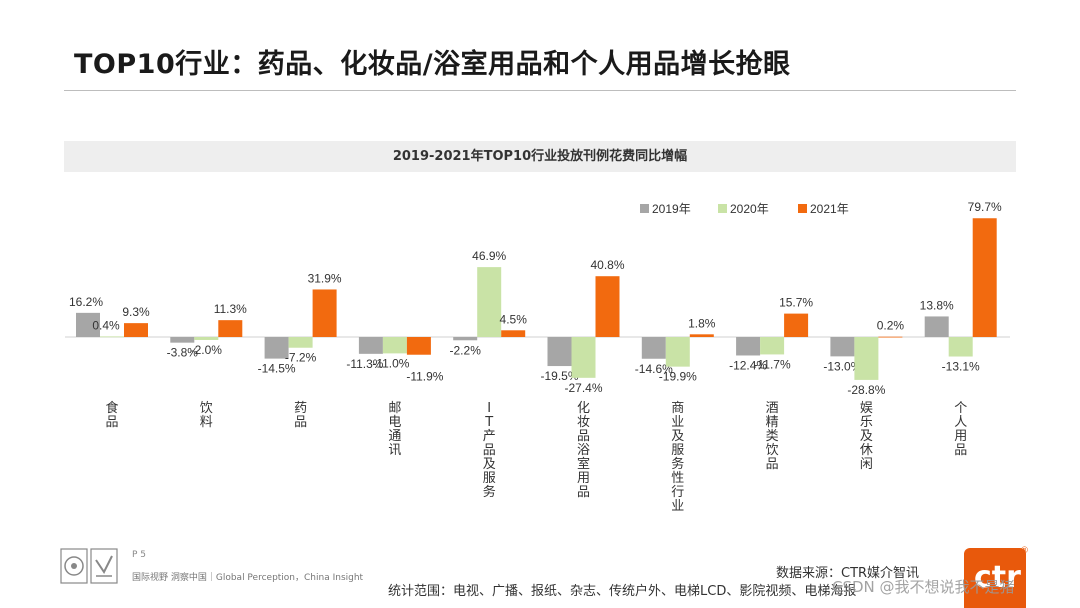 This screenshot has width=1080, height=608. What do you see at coordinates (890, 337) in the screenshot?
I see `bar-2021年-娱乐及休闲` at bounding box center [890, 337].